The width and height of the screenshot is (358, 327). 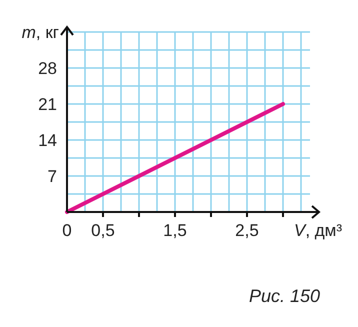 I want to click on x-tick-label: 2,5, so click(x=247, y=230).